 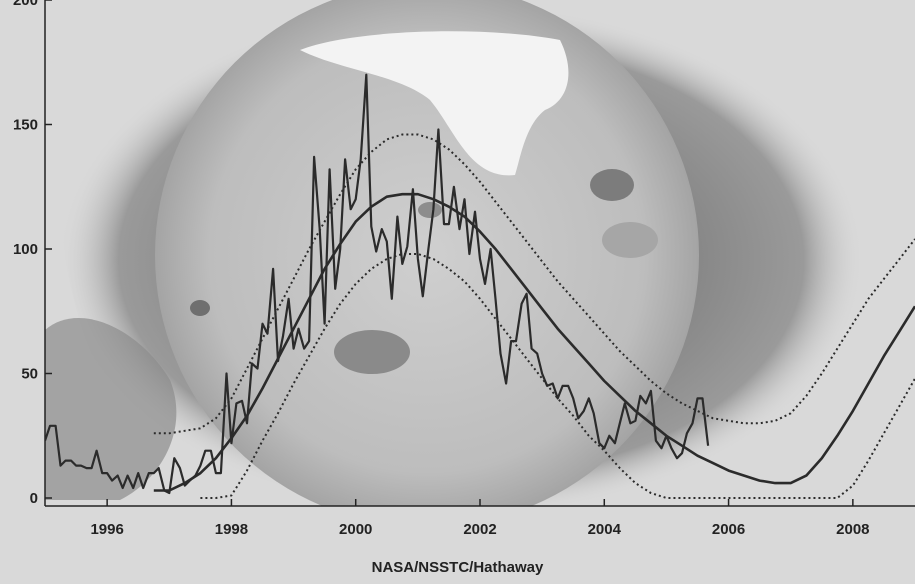 I want to click on y-tick-label: 50, so click(x=29, y=374).